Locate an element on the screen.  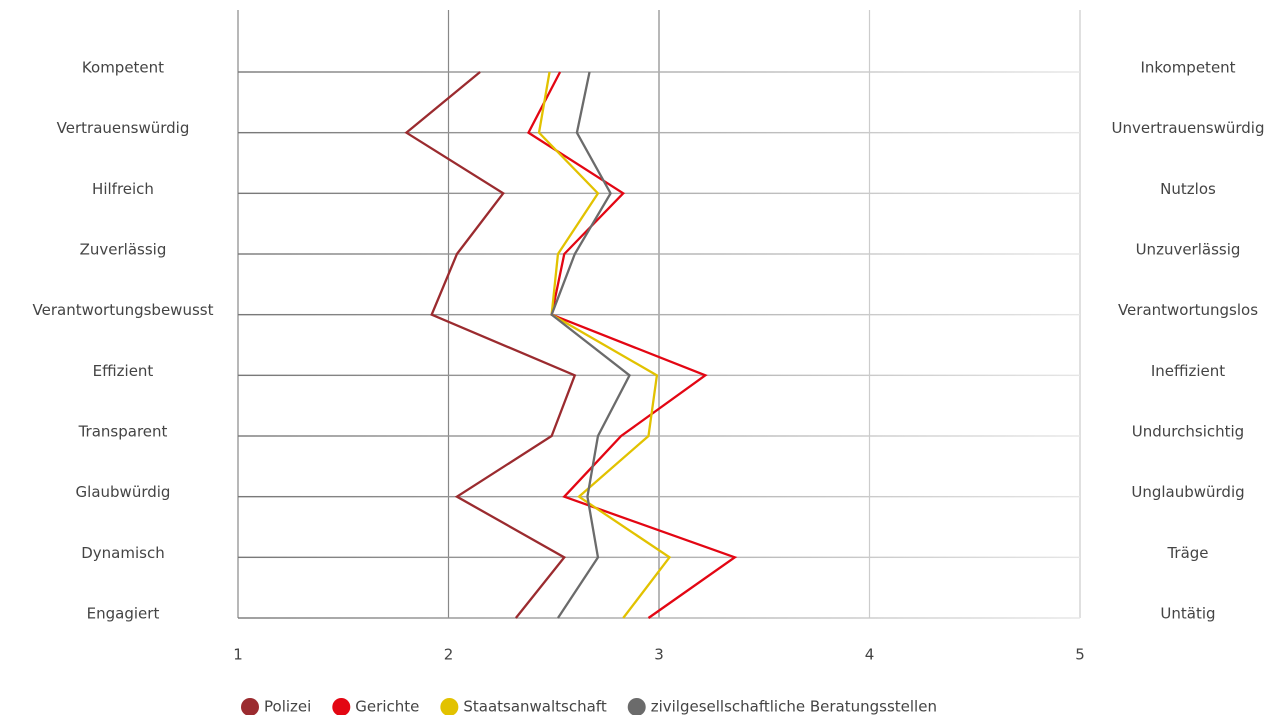
legend-label: Polizei is located at coordinates (287, 706).